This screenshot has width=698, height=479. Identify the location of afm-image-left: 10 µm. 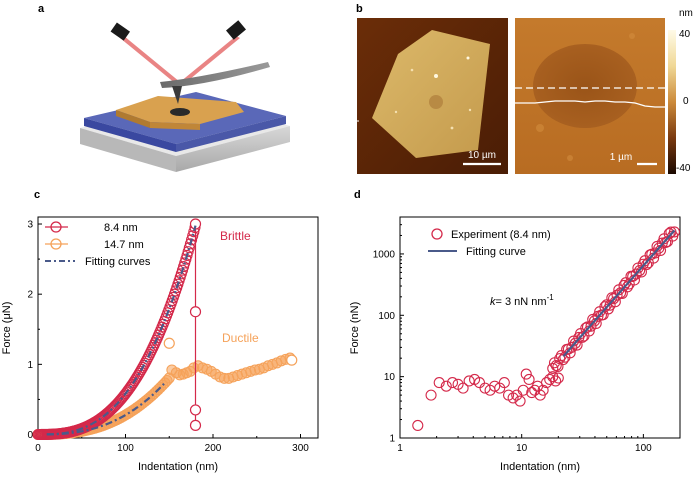
(431, 96).